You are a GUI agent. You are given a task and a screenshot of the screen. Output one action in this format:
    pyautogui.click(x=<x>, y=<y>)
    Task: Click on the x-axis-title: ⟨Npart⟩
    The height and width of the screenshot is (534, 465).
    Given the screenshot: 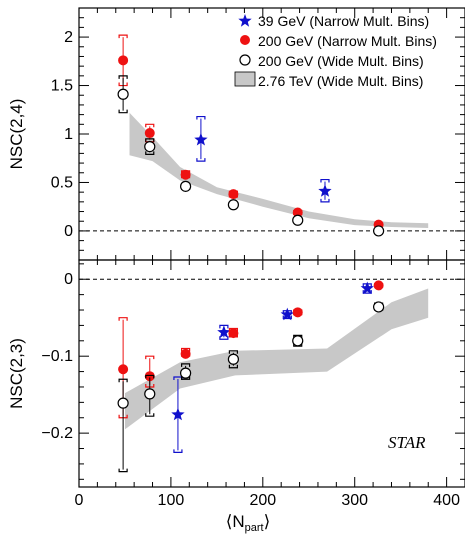 What is the action you would take?
    pyautogui.click(x=248, y=523)
    